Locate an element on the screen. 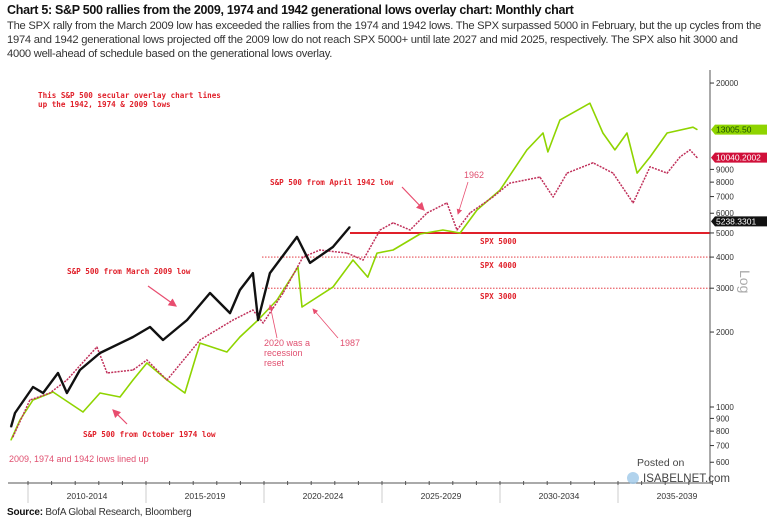  reference-label-3000: SPX 3000 is located at coordinates (498, 296).